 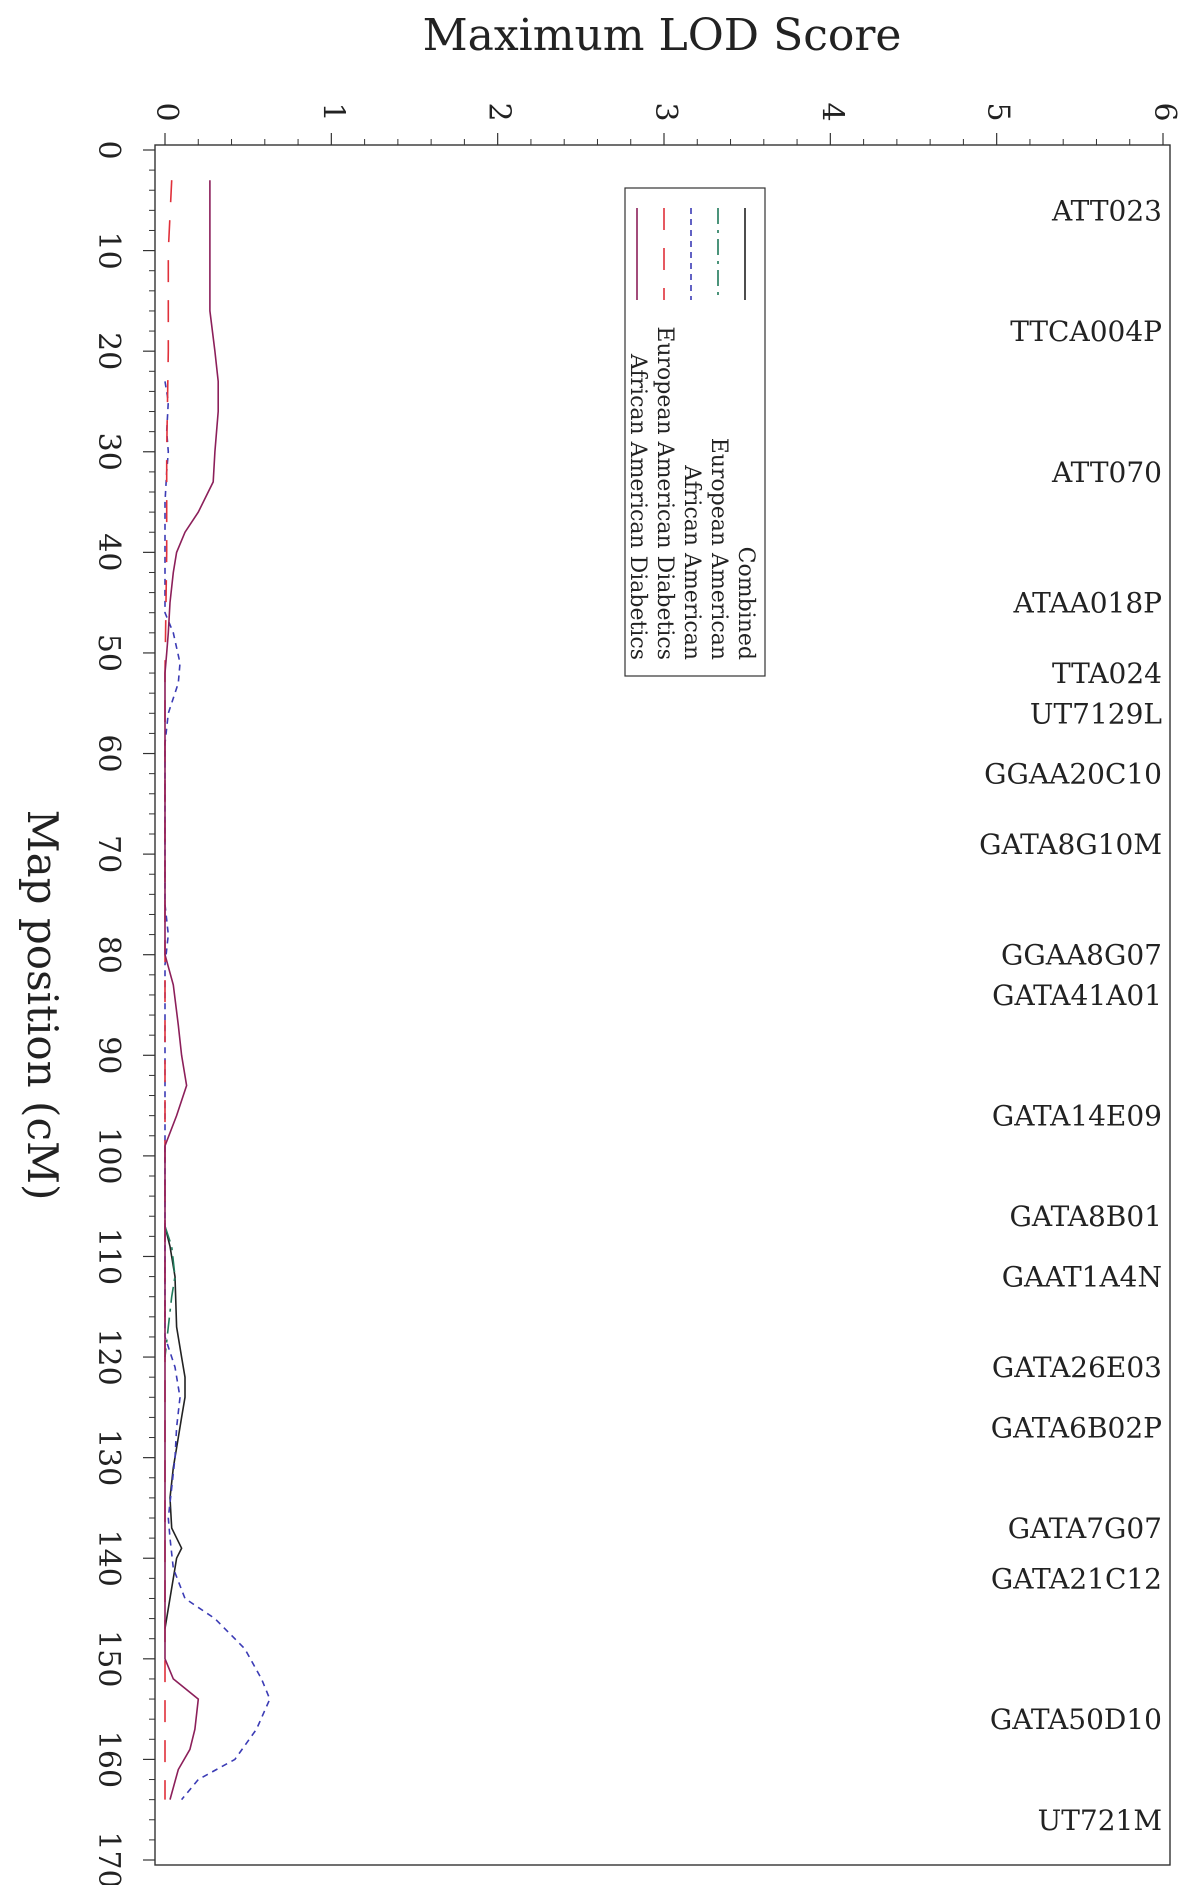 I want to click on marker-label: GATA26E03, so click(x=1077, y=1367).